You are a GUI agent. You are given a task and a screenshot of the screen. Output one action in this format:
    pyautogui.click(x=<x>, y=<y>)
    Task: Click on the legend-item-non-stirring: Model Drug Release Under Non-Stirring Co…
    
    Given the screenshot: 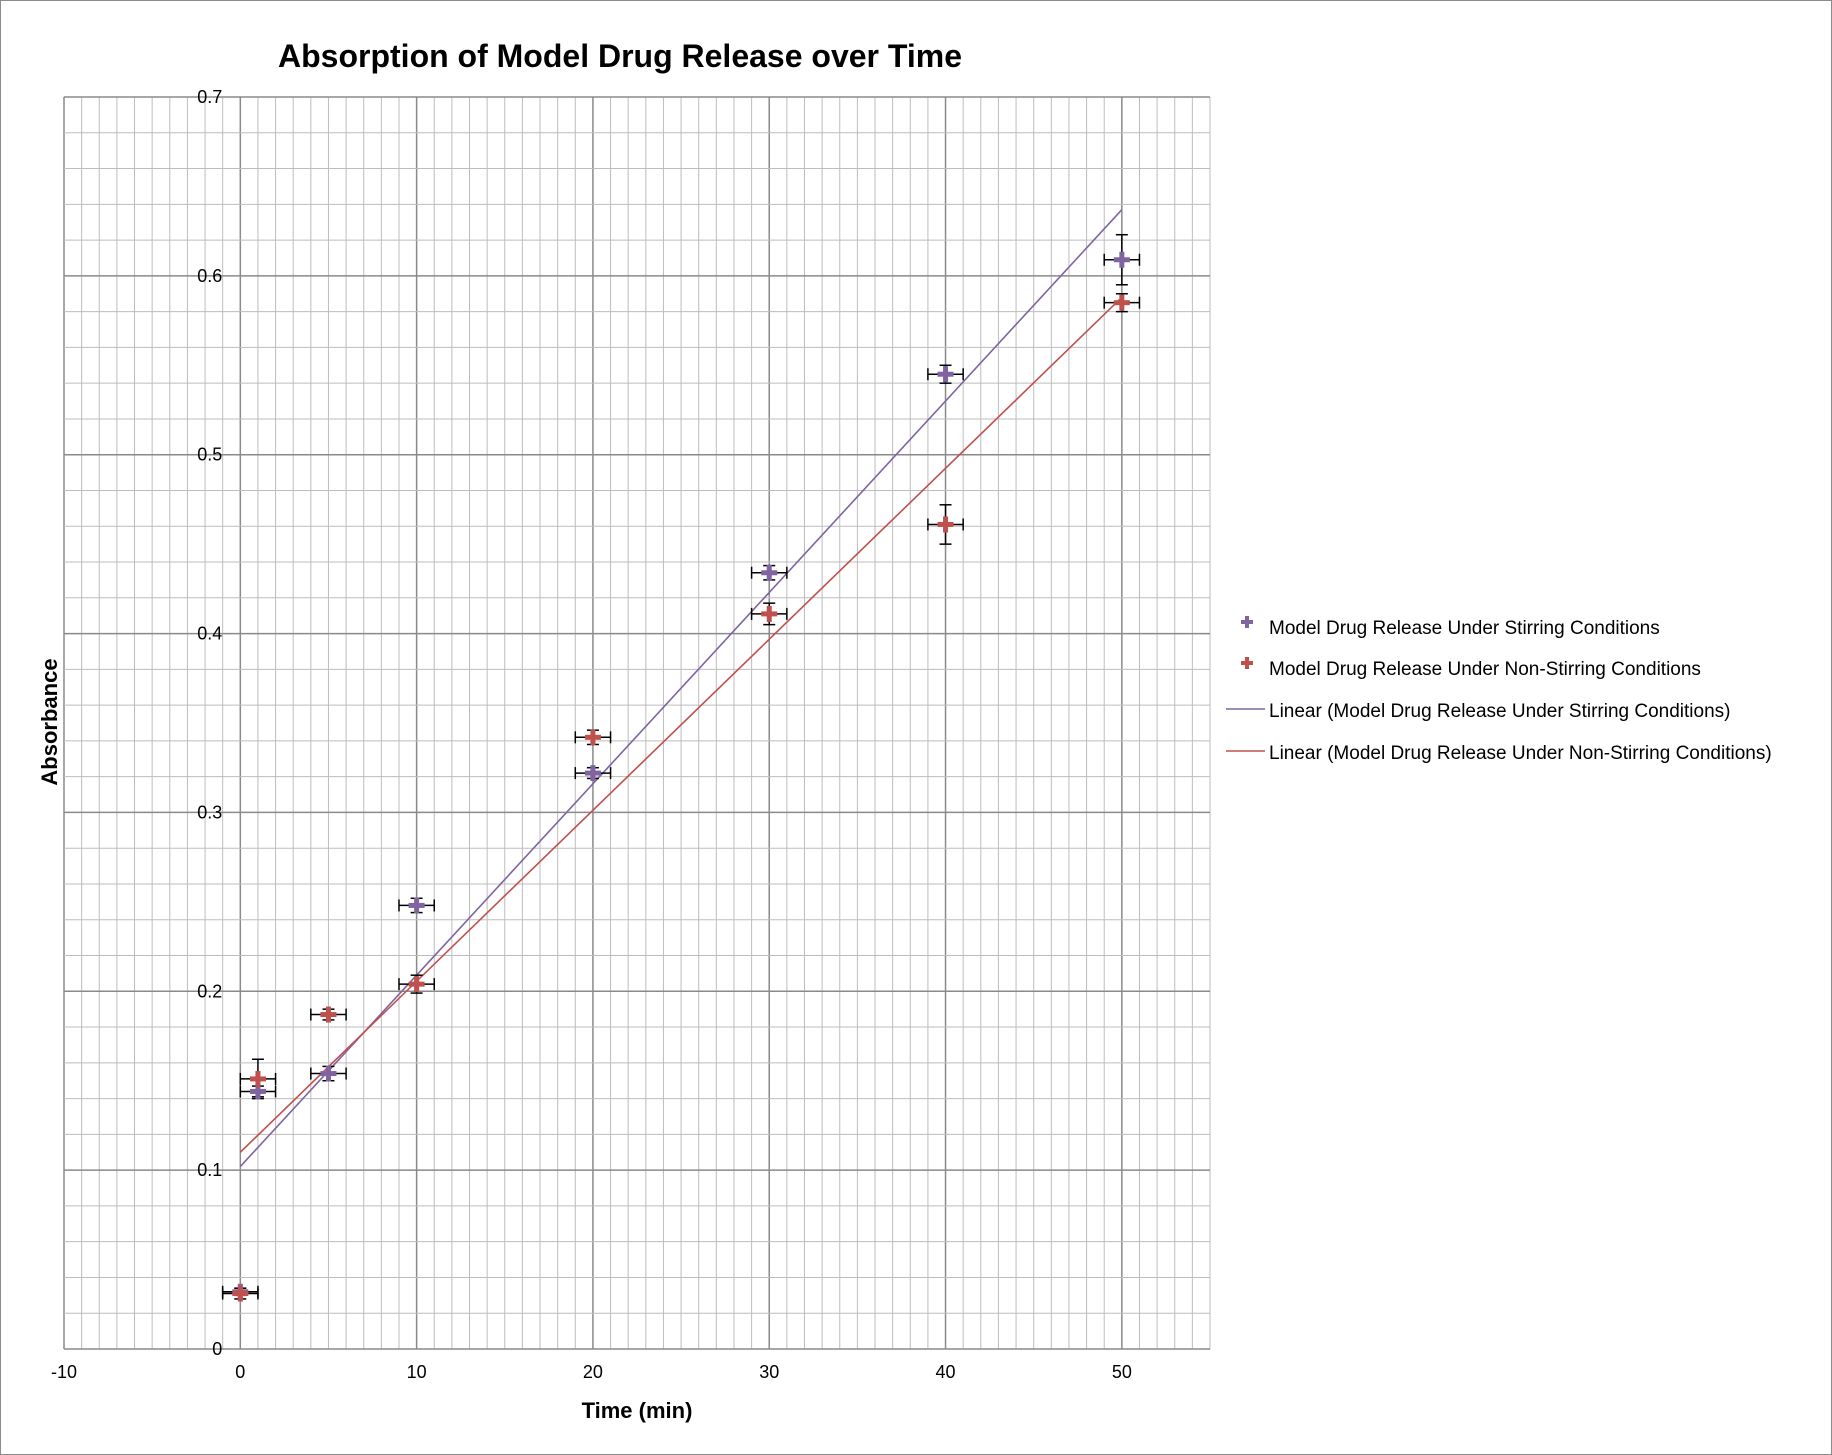 What is the action you would take?
    pyautogui.click(x=1471, y=668)
    